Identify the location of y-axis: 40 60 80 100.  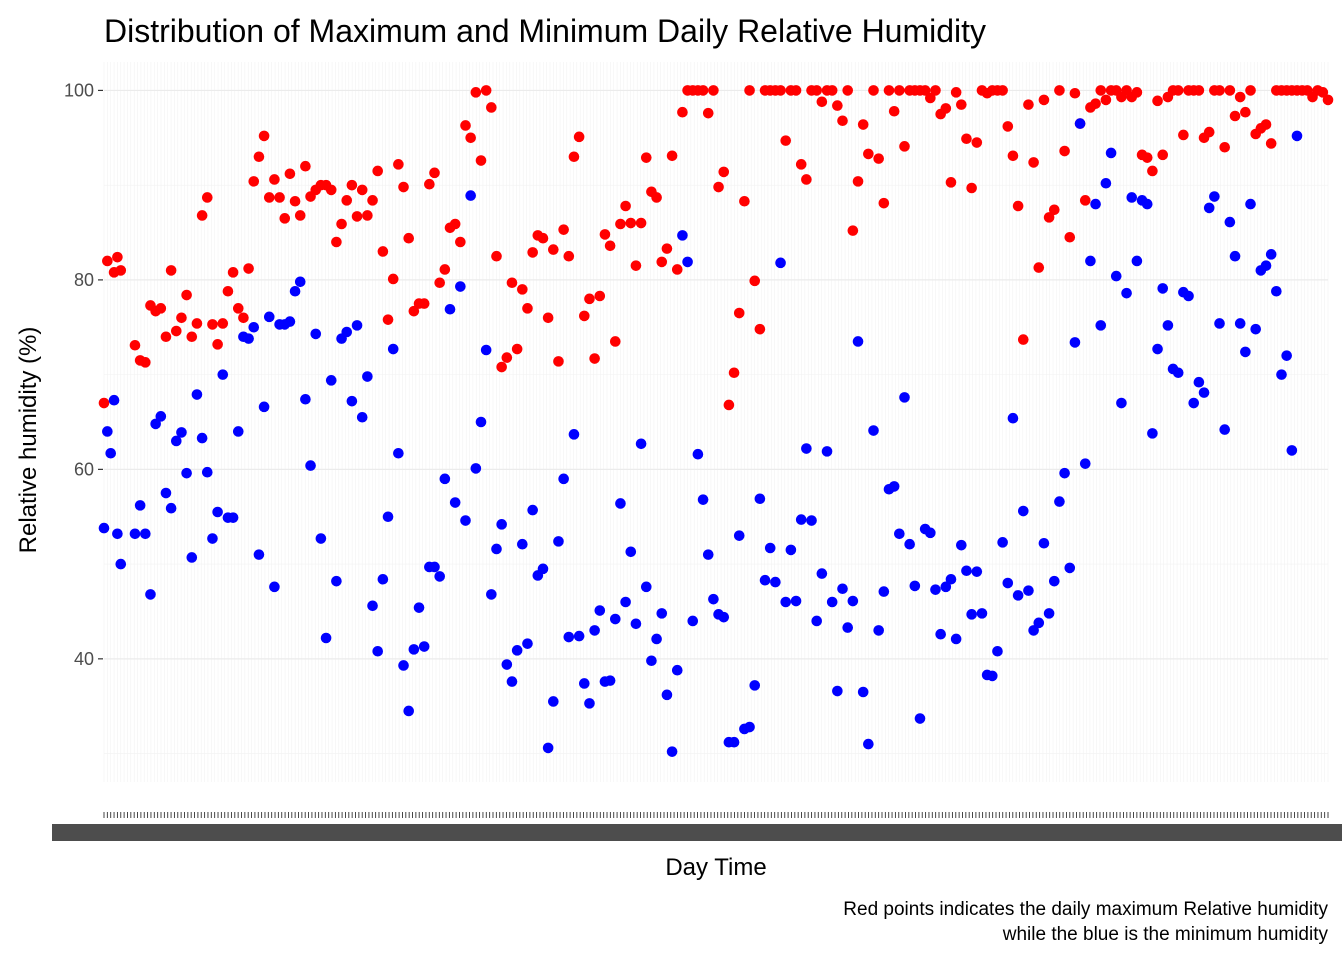
(83, 374).